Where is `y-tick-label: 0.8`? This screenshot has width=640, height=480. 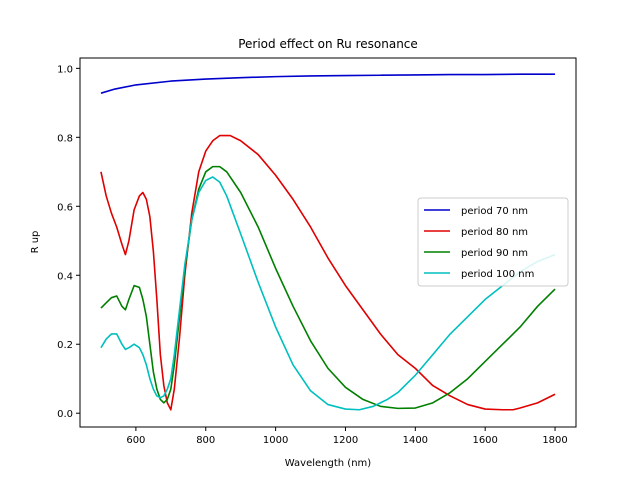 y-tick-label: 0.8 is located at coordinates (65, 138).